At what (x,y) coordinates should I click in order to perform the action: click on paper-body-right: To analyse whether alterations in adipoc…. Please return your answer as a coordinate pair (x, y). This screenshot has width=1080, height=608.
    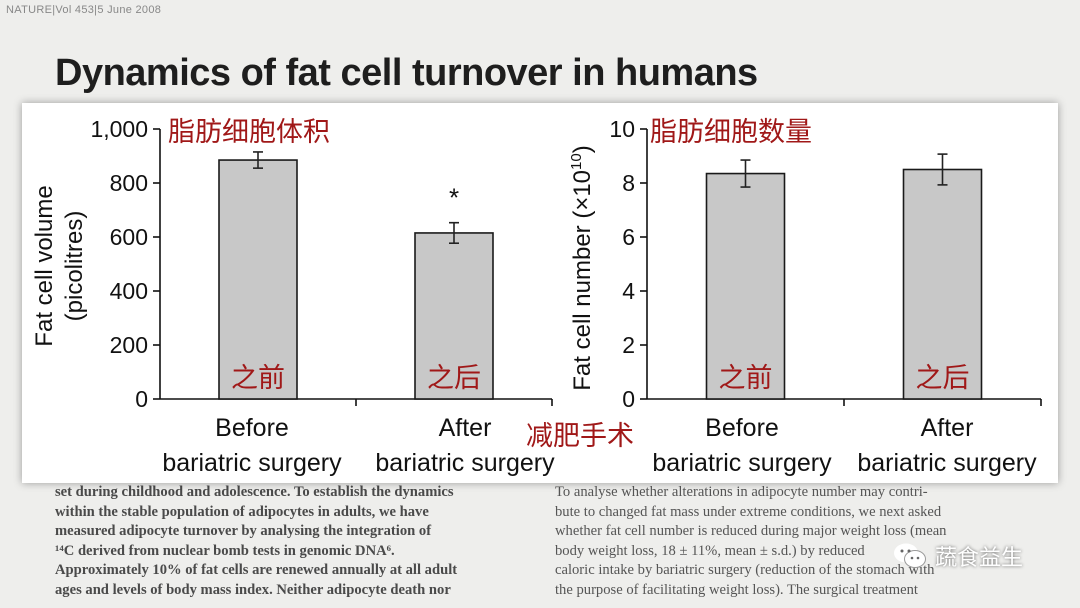
    Looking at the image, I should click on (790, 545).